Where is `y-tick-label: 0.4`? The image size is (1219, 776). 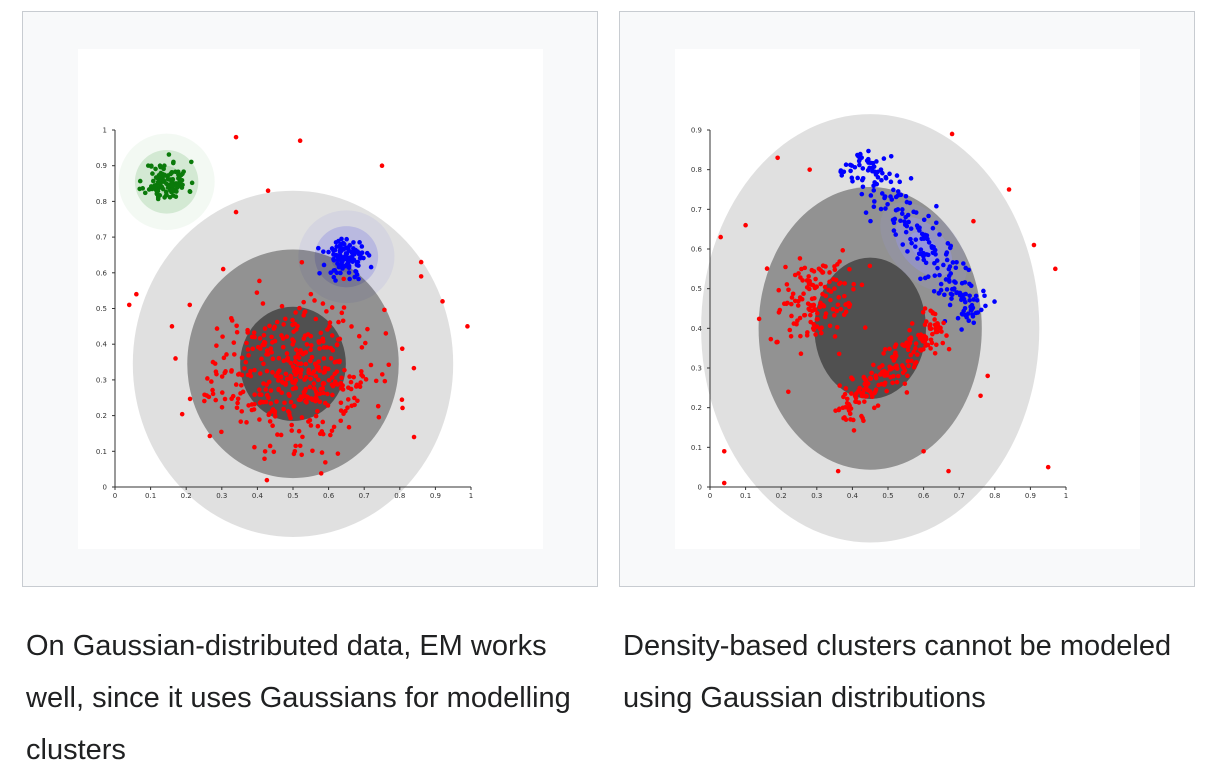 y-tick-label: 0.4 is located at coordinates (697, 329).